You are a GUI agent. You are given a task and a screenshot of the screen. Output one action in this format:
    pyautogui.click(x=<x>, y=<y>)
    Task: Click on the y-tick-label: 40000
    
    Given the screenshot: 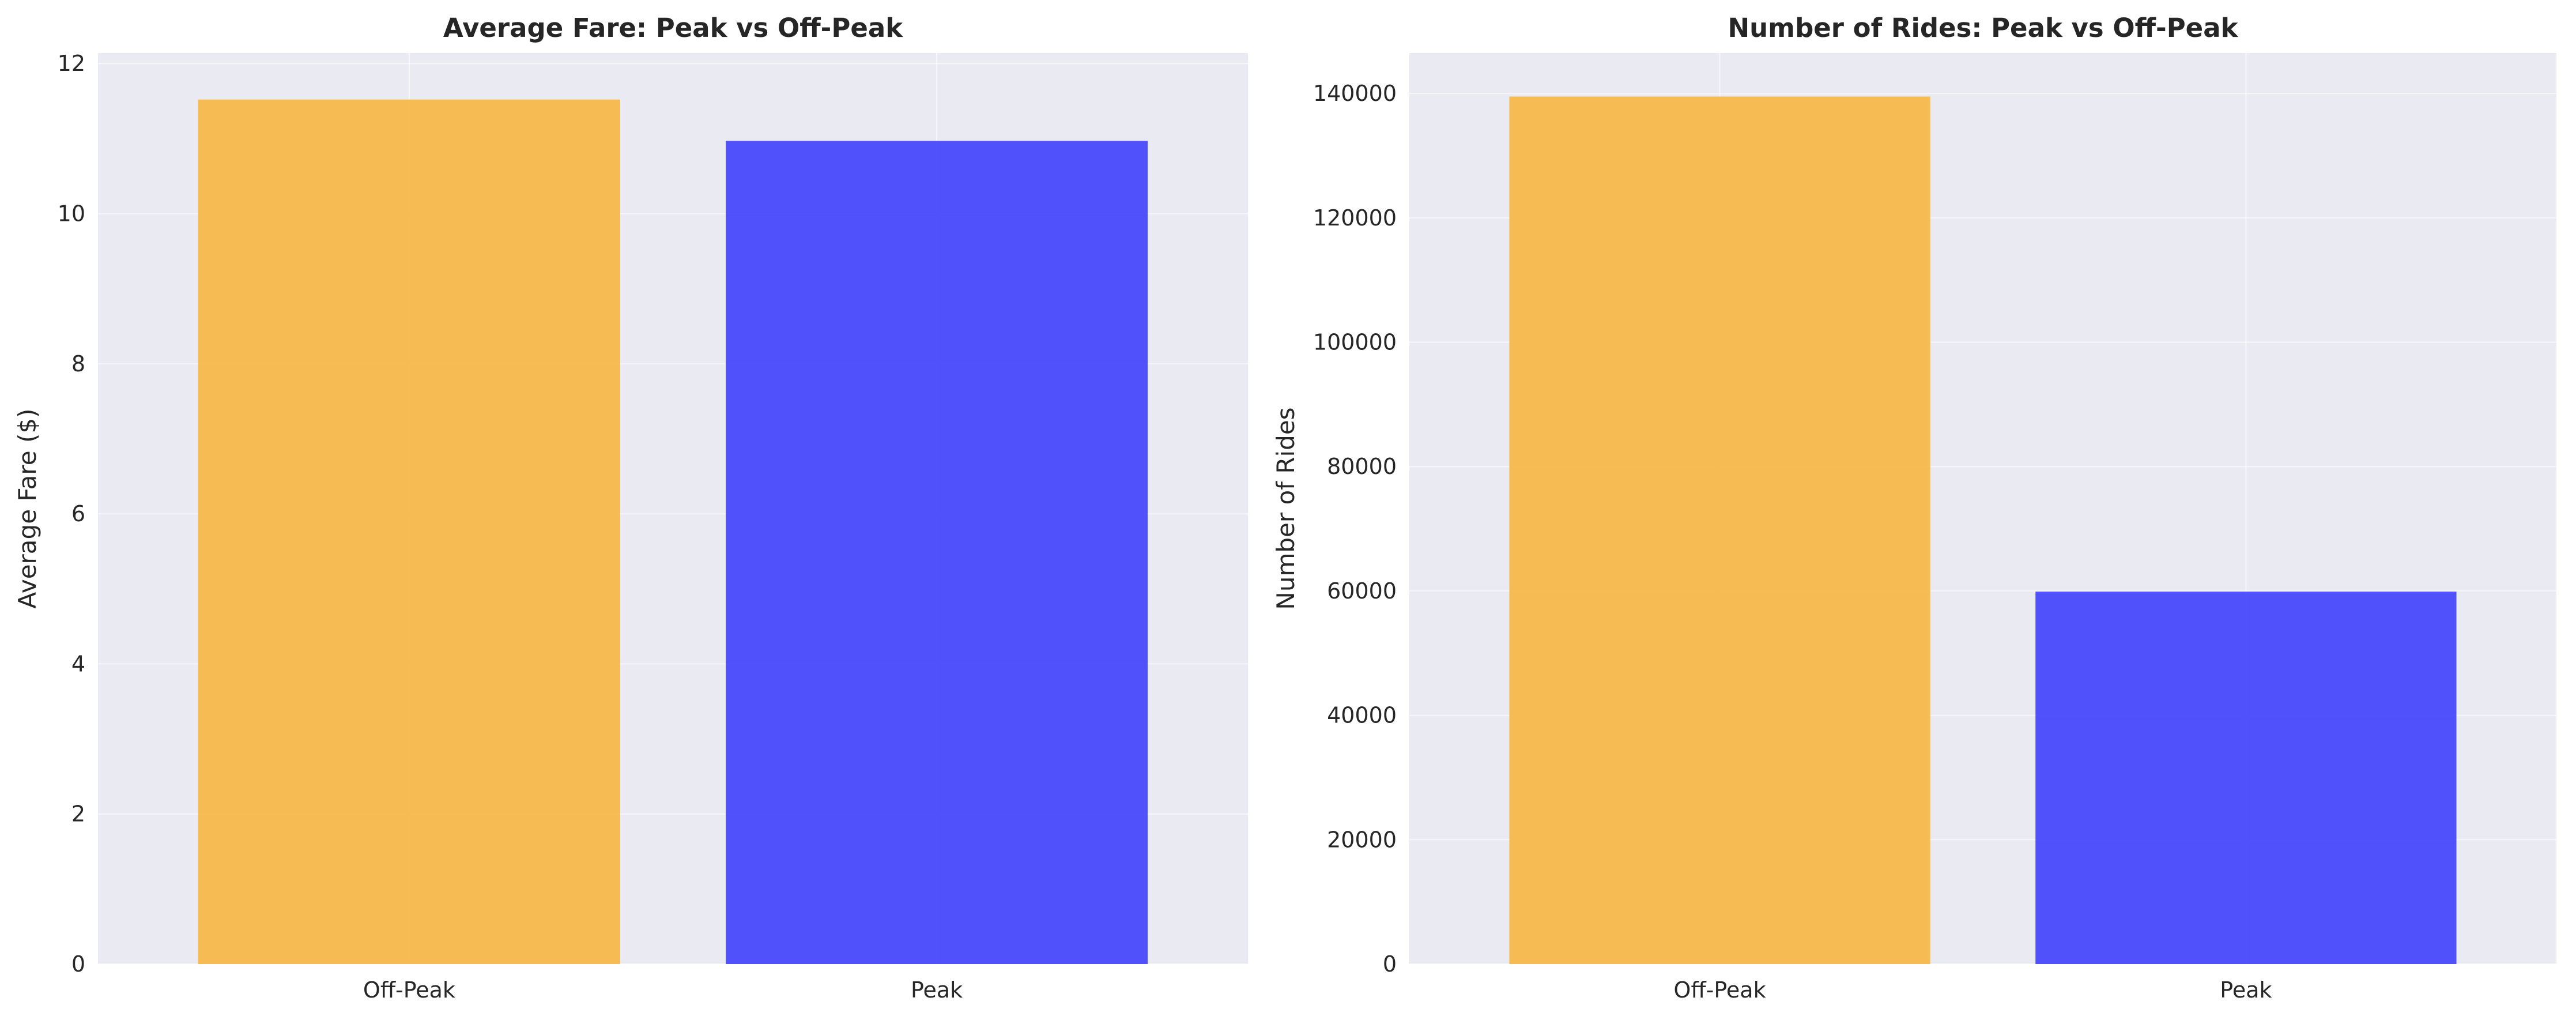 What is the action you would take?
    pyautogui.click(x=1362, y=715)
    